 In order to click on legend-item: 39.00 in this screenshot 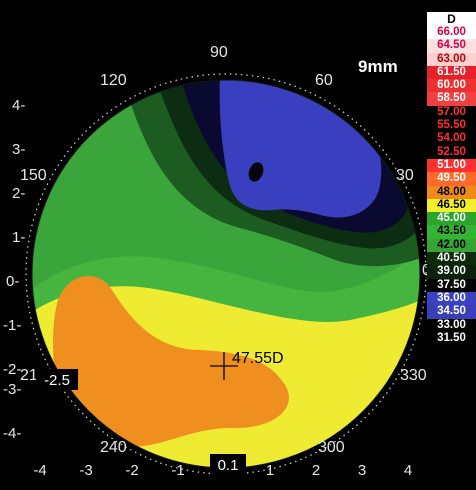, I will do `click(451, 272)`.